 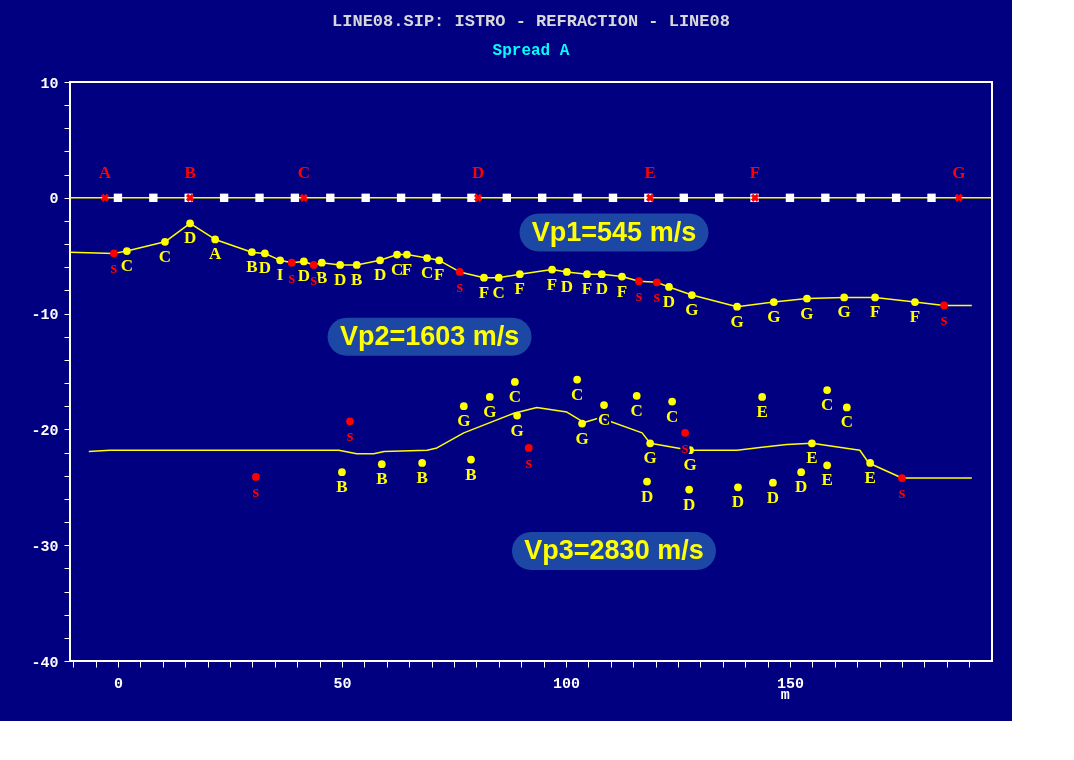 What do you see at coordinates (45, 663) in the screenshot?
I see `y-tick-label: -40` at bounding box center [45, 663].